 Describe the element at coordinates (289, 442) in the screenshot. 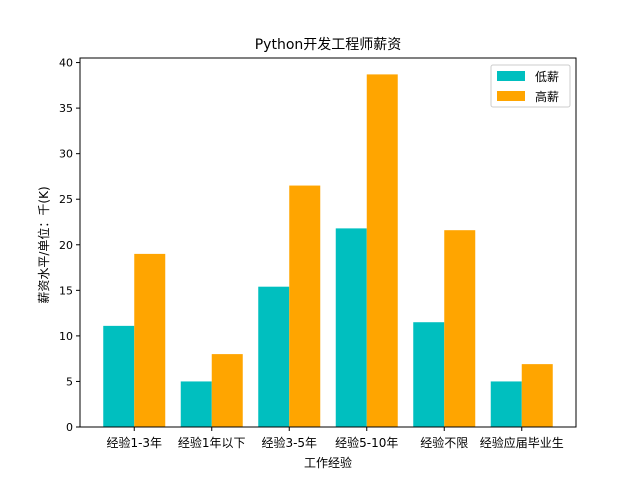

I see `x-tick-label-2: 经验3-5年` at that location.